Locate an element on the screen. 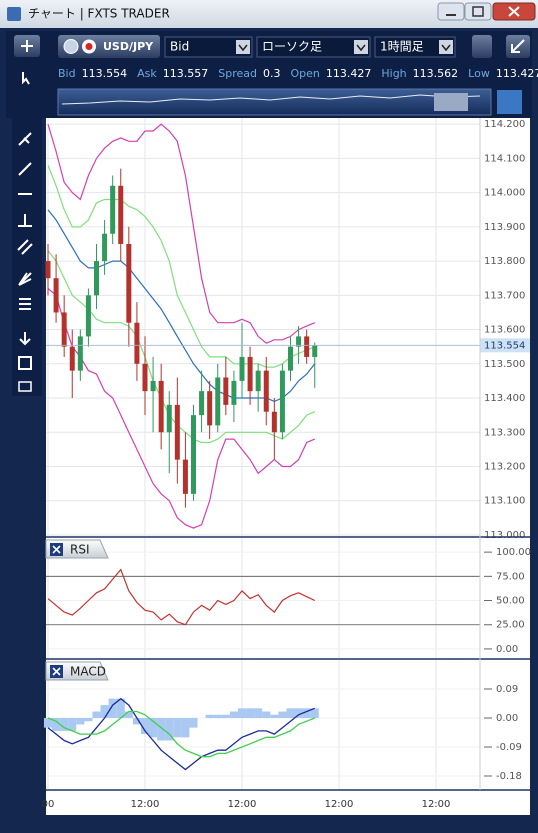  y-tick-label: 0.00 is located at coordinates (507, 649).